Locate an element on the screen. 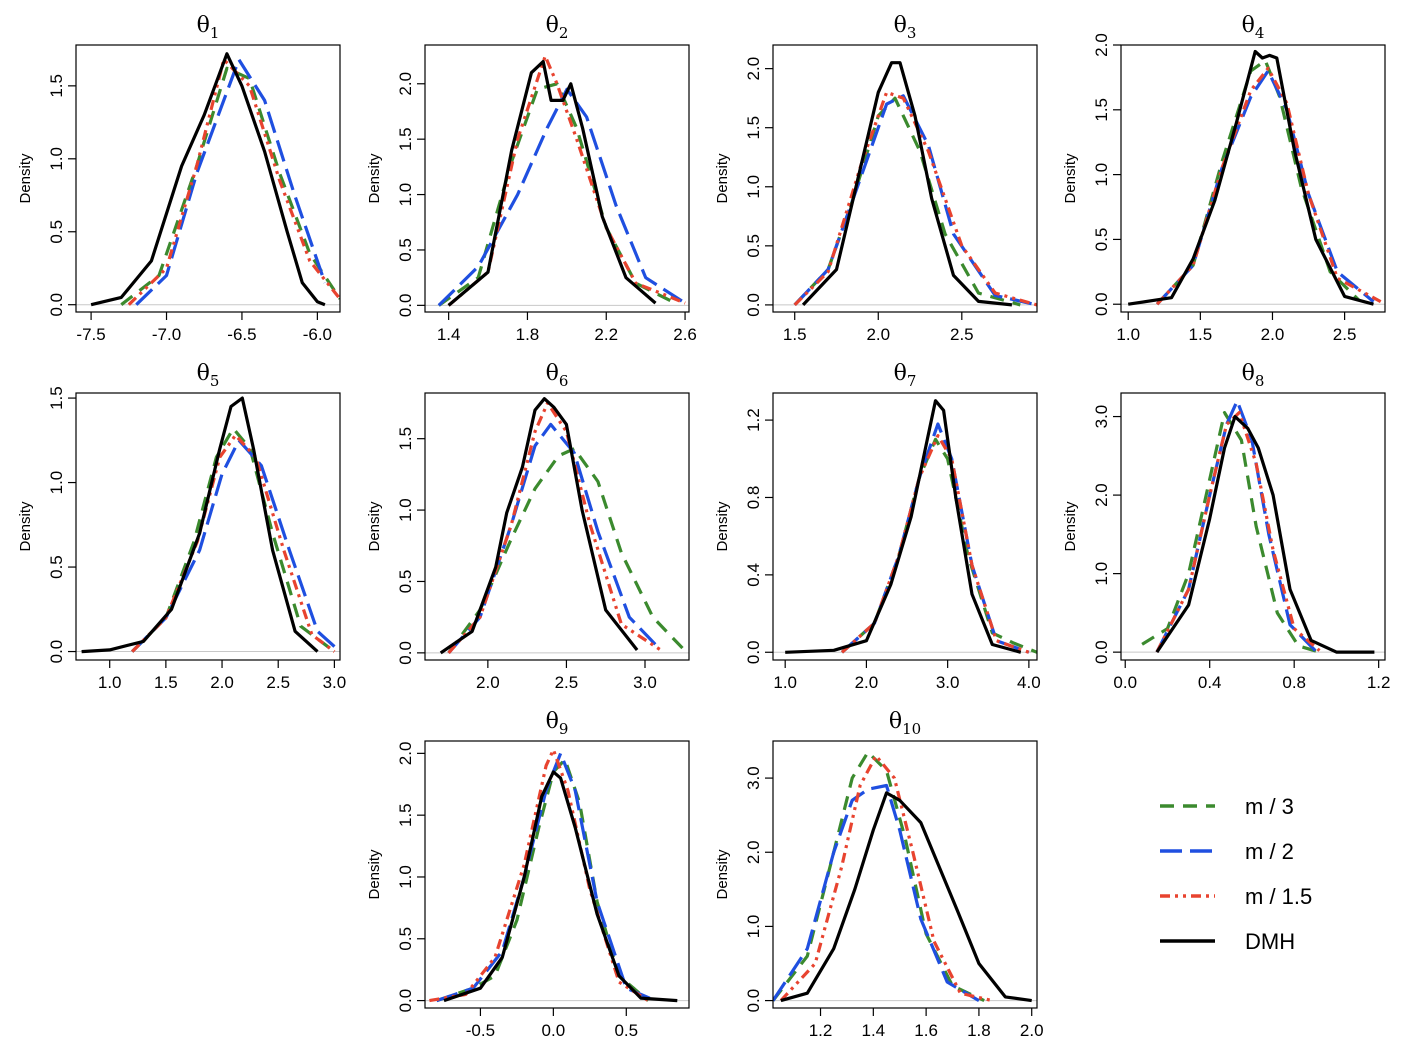 The width and height of the screenshot is (1416, 1054). panel-title: θ6 is located at coordinates (557, 375).